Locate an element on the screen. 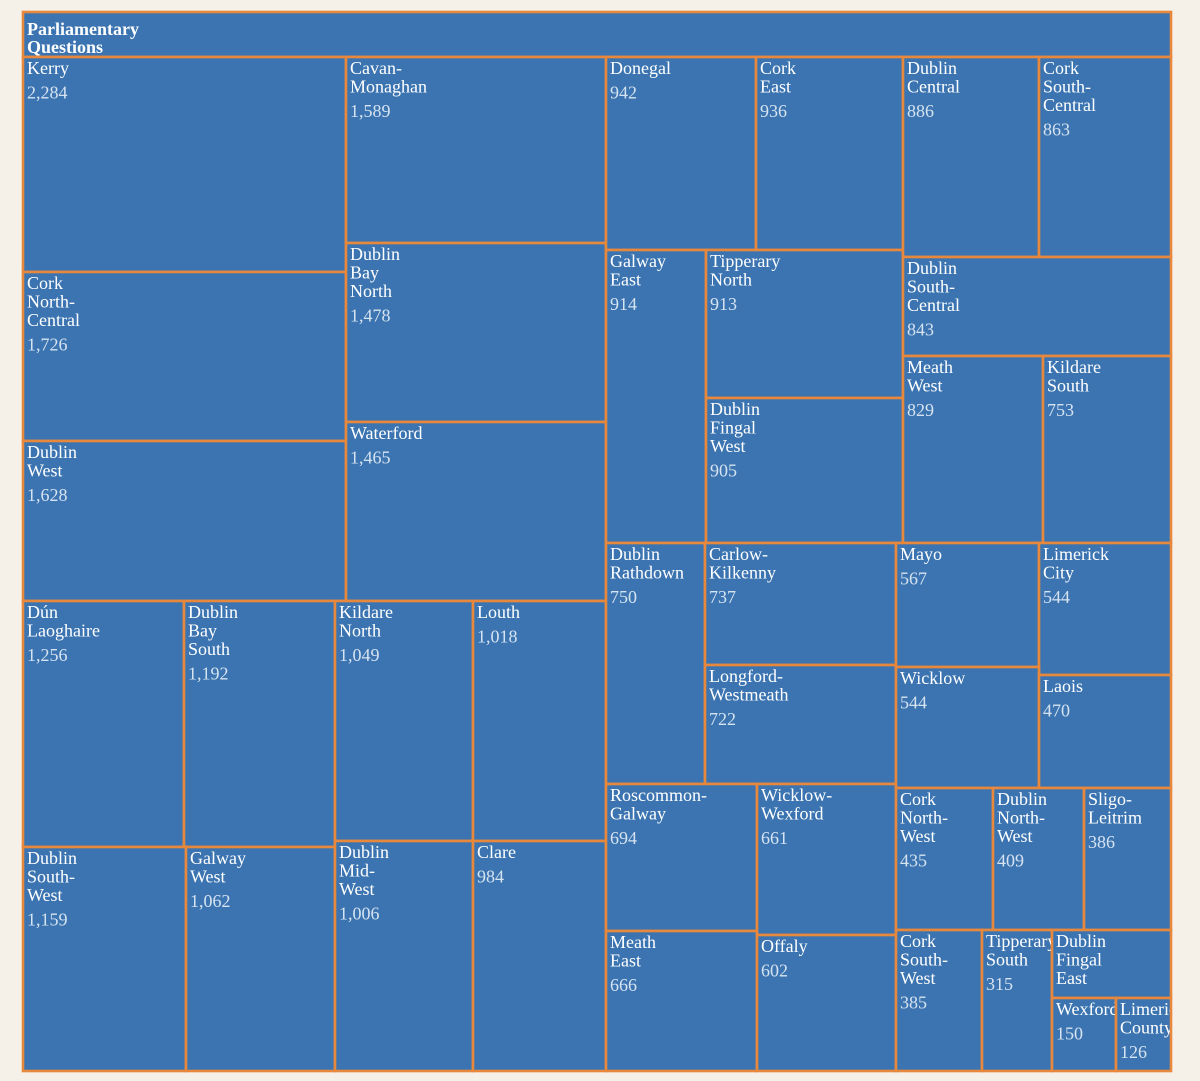  tile-name-sligo-leitrim: Leitrim is located at coordinates (1115, 818).